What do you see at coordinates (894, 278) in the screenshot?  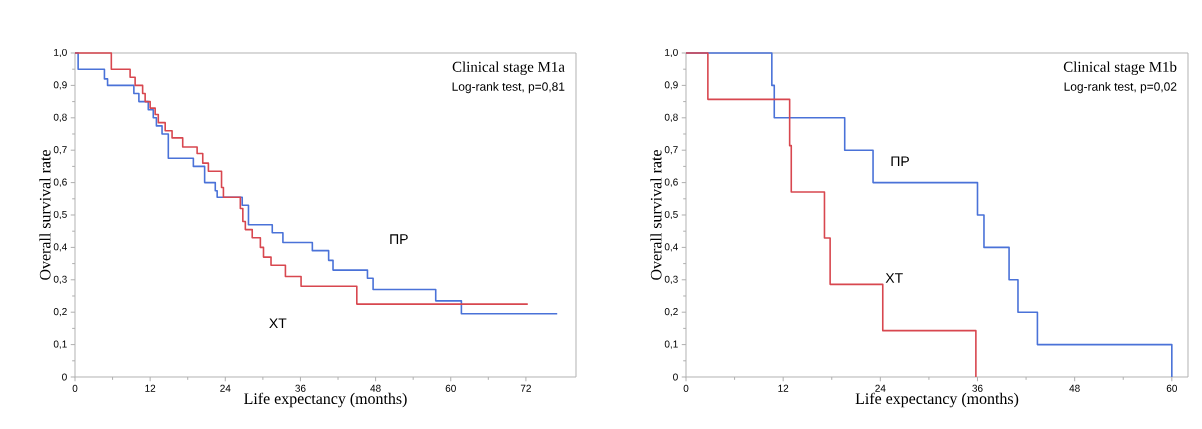 I see `series-label: ХТ` at bounding box center [894, 278].